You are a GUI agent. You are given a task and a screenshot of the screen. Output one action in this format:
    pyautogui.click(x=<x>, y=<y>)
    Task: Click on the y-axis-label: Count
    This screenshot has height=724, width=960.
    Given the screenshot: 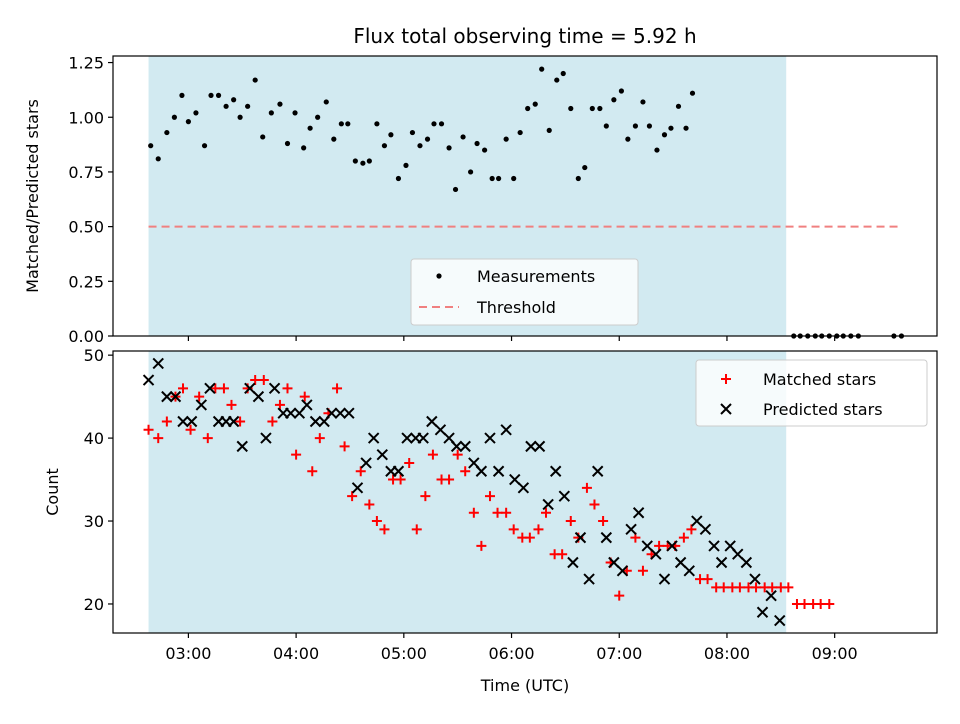 What is the action you would take?
    pyautogui.click(x=52, y=492)
    